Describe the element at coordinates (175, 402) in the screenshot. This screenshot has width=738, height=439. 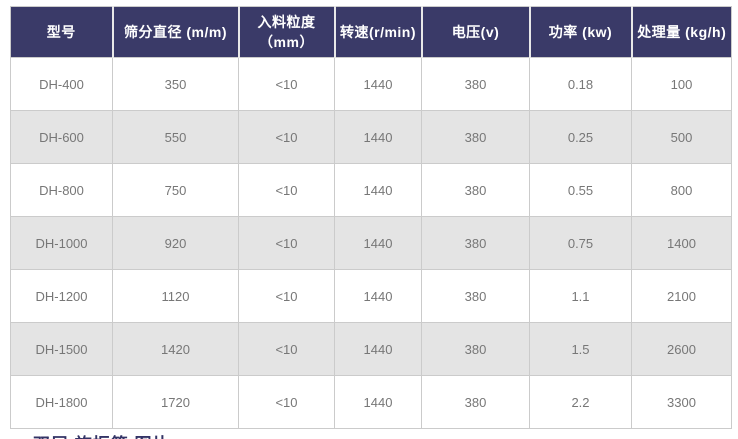
I see `cell-diameter: 1720` at that location.